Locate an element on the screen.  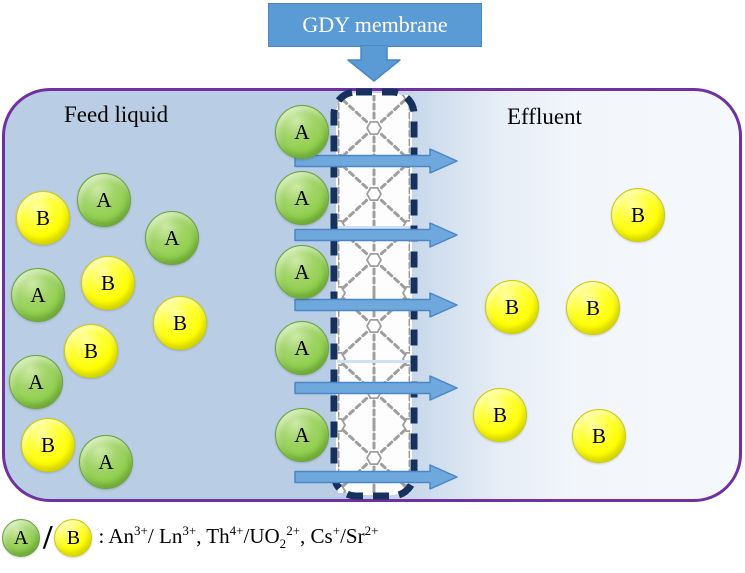
legend-ion-a-label: A is located at coordinates (21, 537).